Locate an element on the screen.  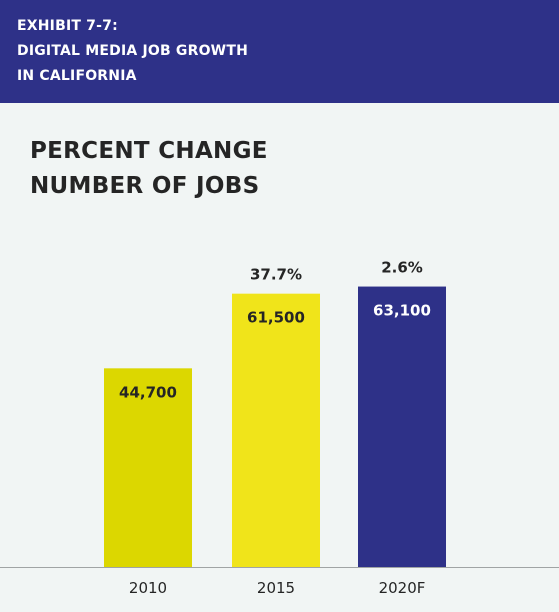
percent-change-label-2015: 37.7% is located at coordinates (276, 275).